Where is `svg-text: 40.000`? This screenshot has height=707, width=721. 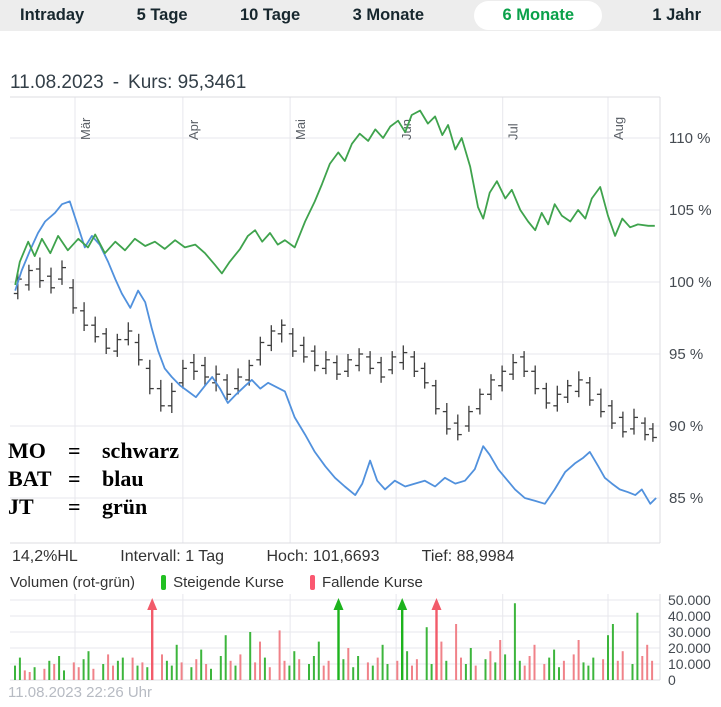
svg-text: 40.000 is located at coordinates (689, 616).